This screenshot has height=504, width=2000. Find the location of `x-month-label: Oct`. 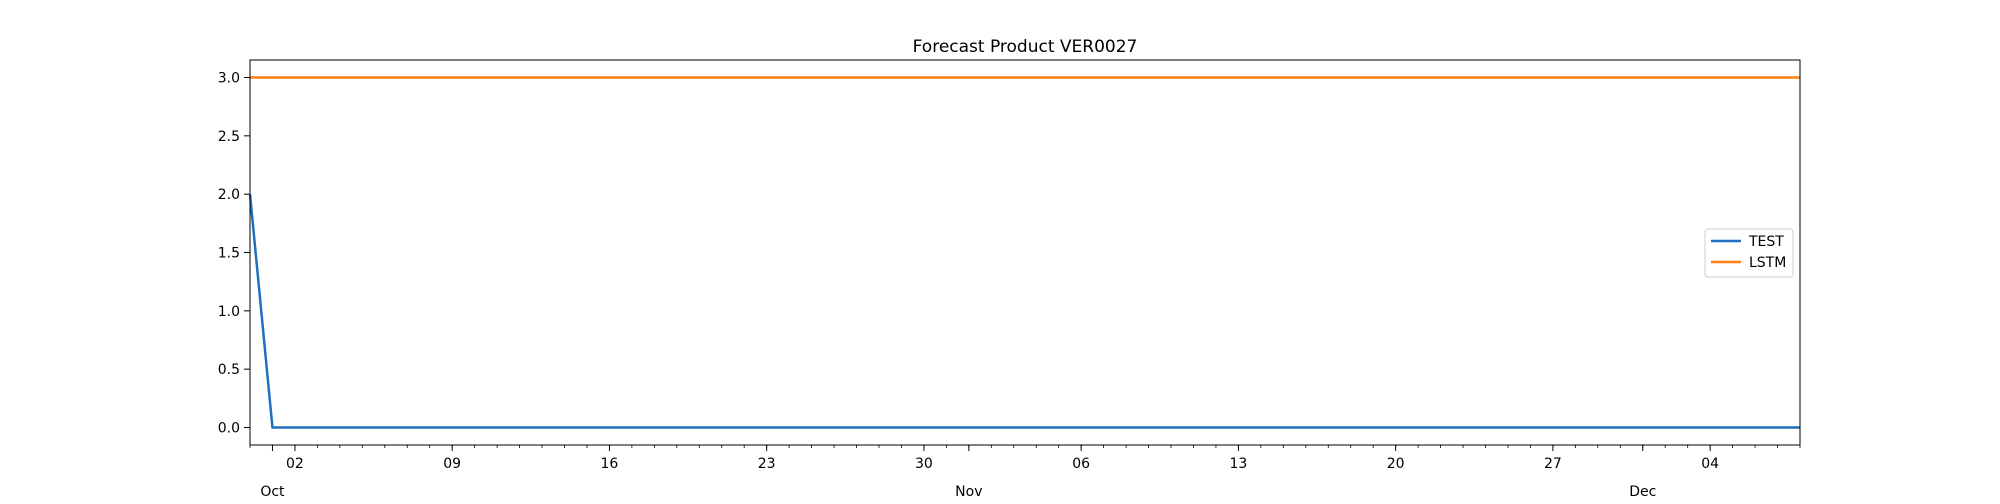

x-month-label: Oct is located at coordinates (272, 492).